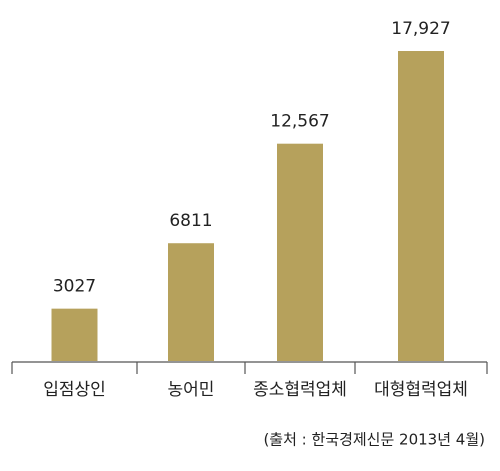 The image size is (500, 471). I want to click on x-tick-label: 입점상인, so click(74, 390).